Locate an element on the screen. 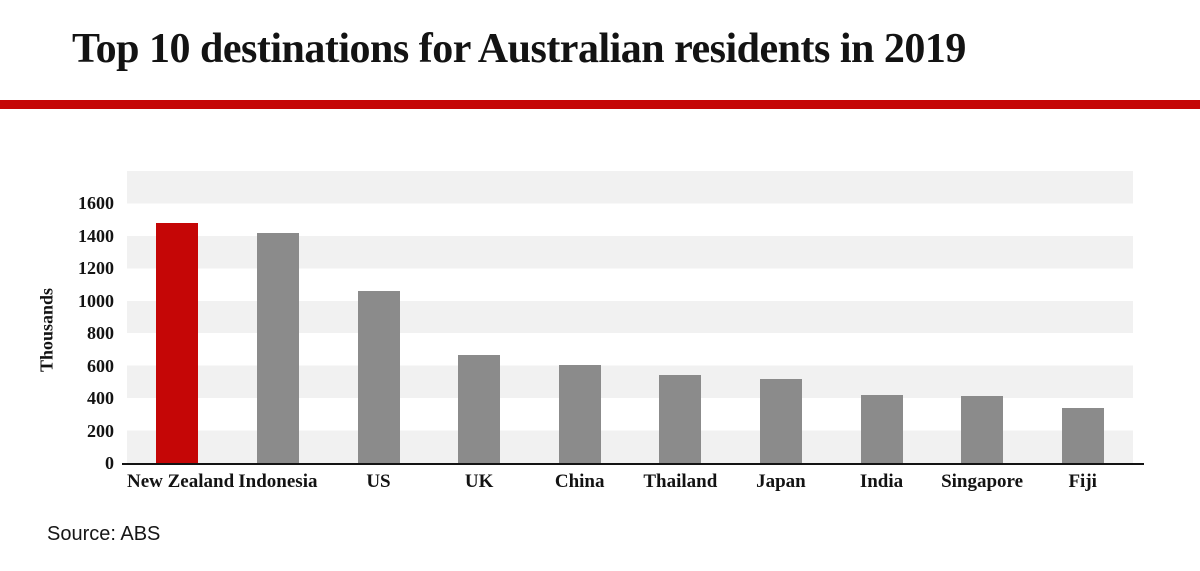  x-category-label-new-zealand: New Zealand is located at coordinates (181, 481).